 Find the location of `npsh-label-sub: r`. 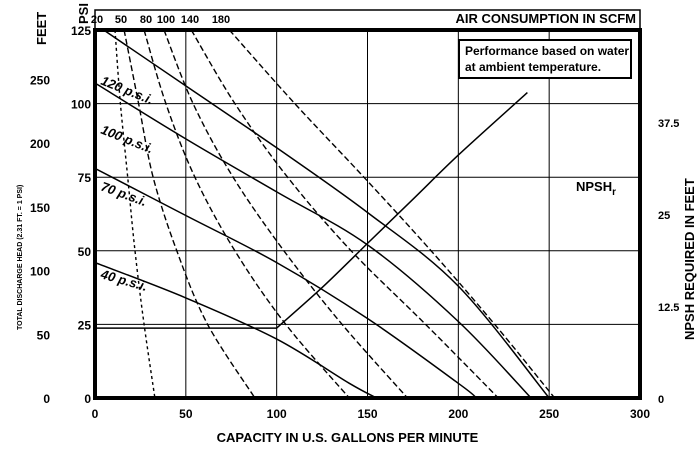

npsh-label-sub: r is located at coordinates (614, 192).